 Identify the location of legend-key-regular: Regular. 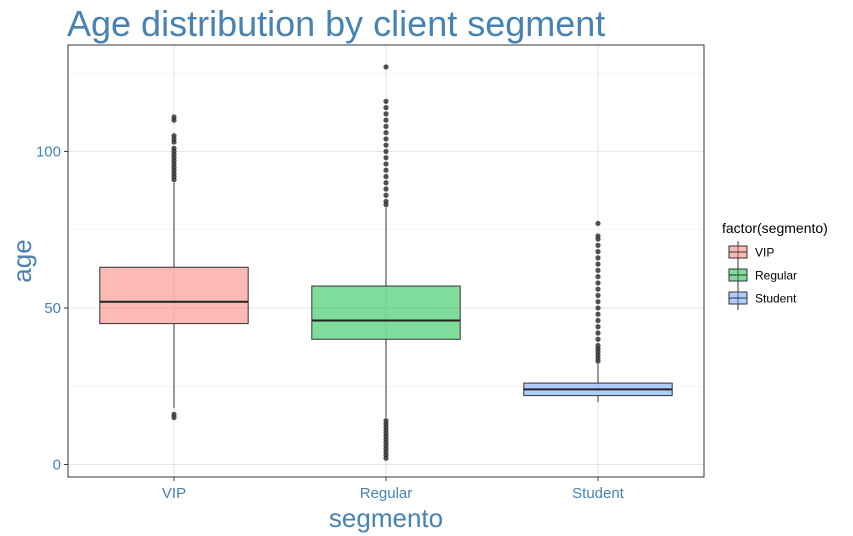
(762, 275).